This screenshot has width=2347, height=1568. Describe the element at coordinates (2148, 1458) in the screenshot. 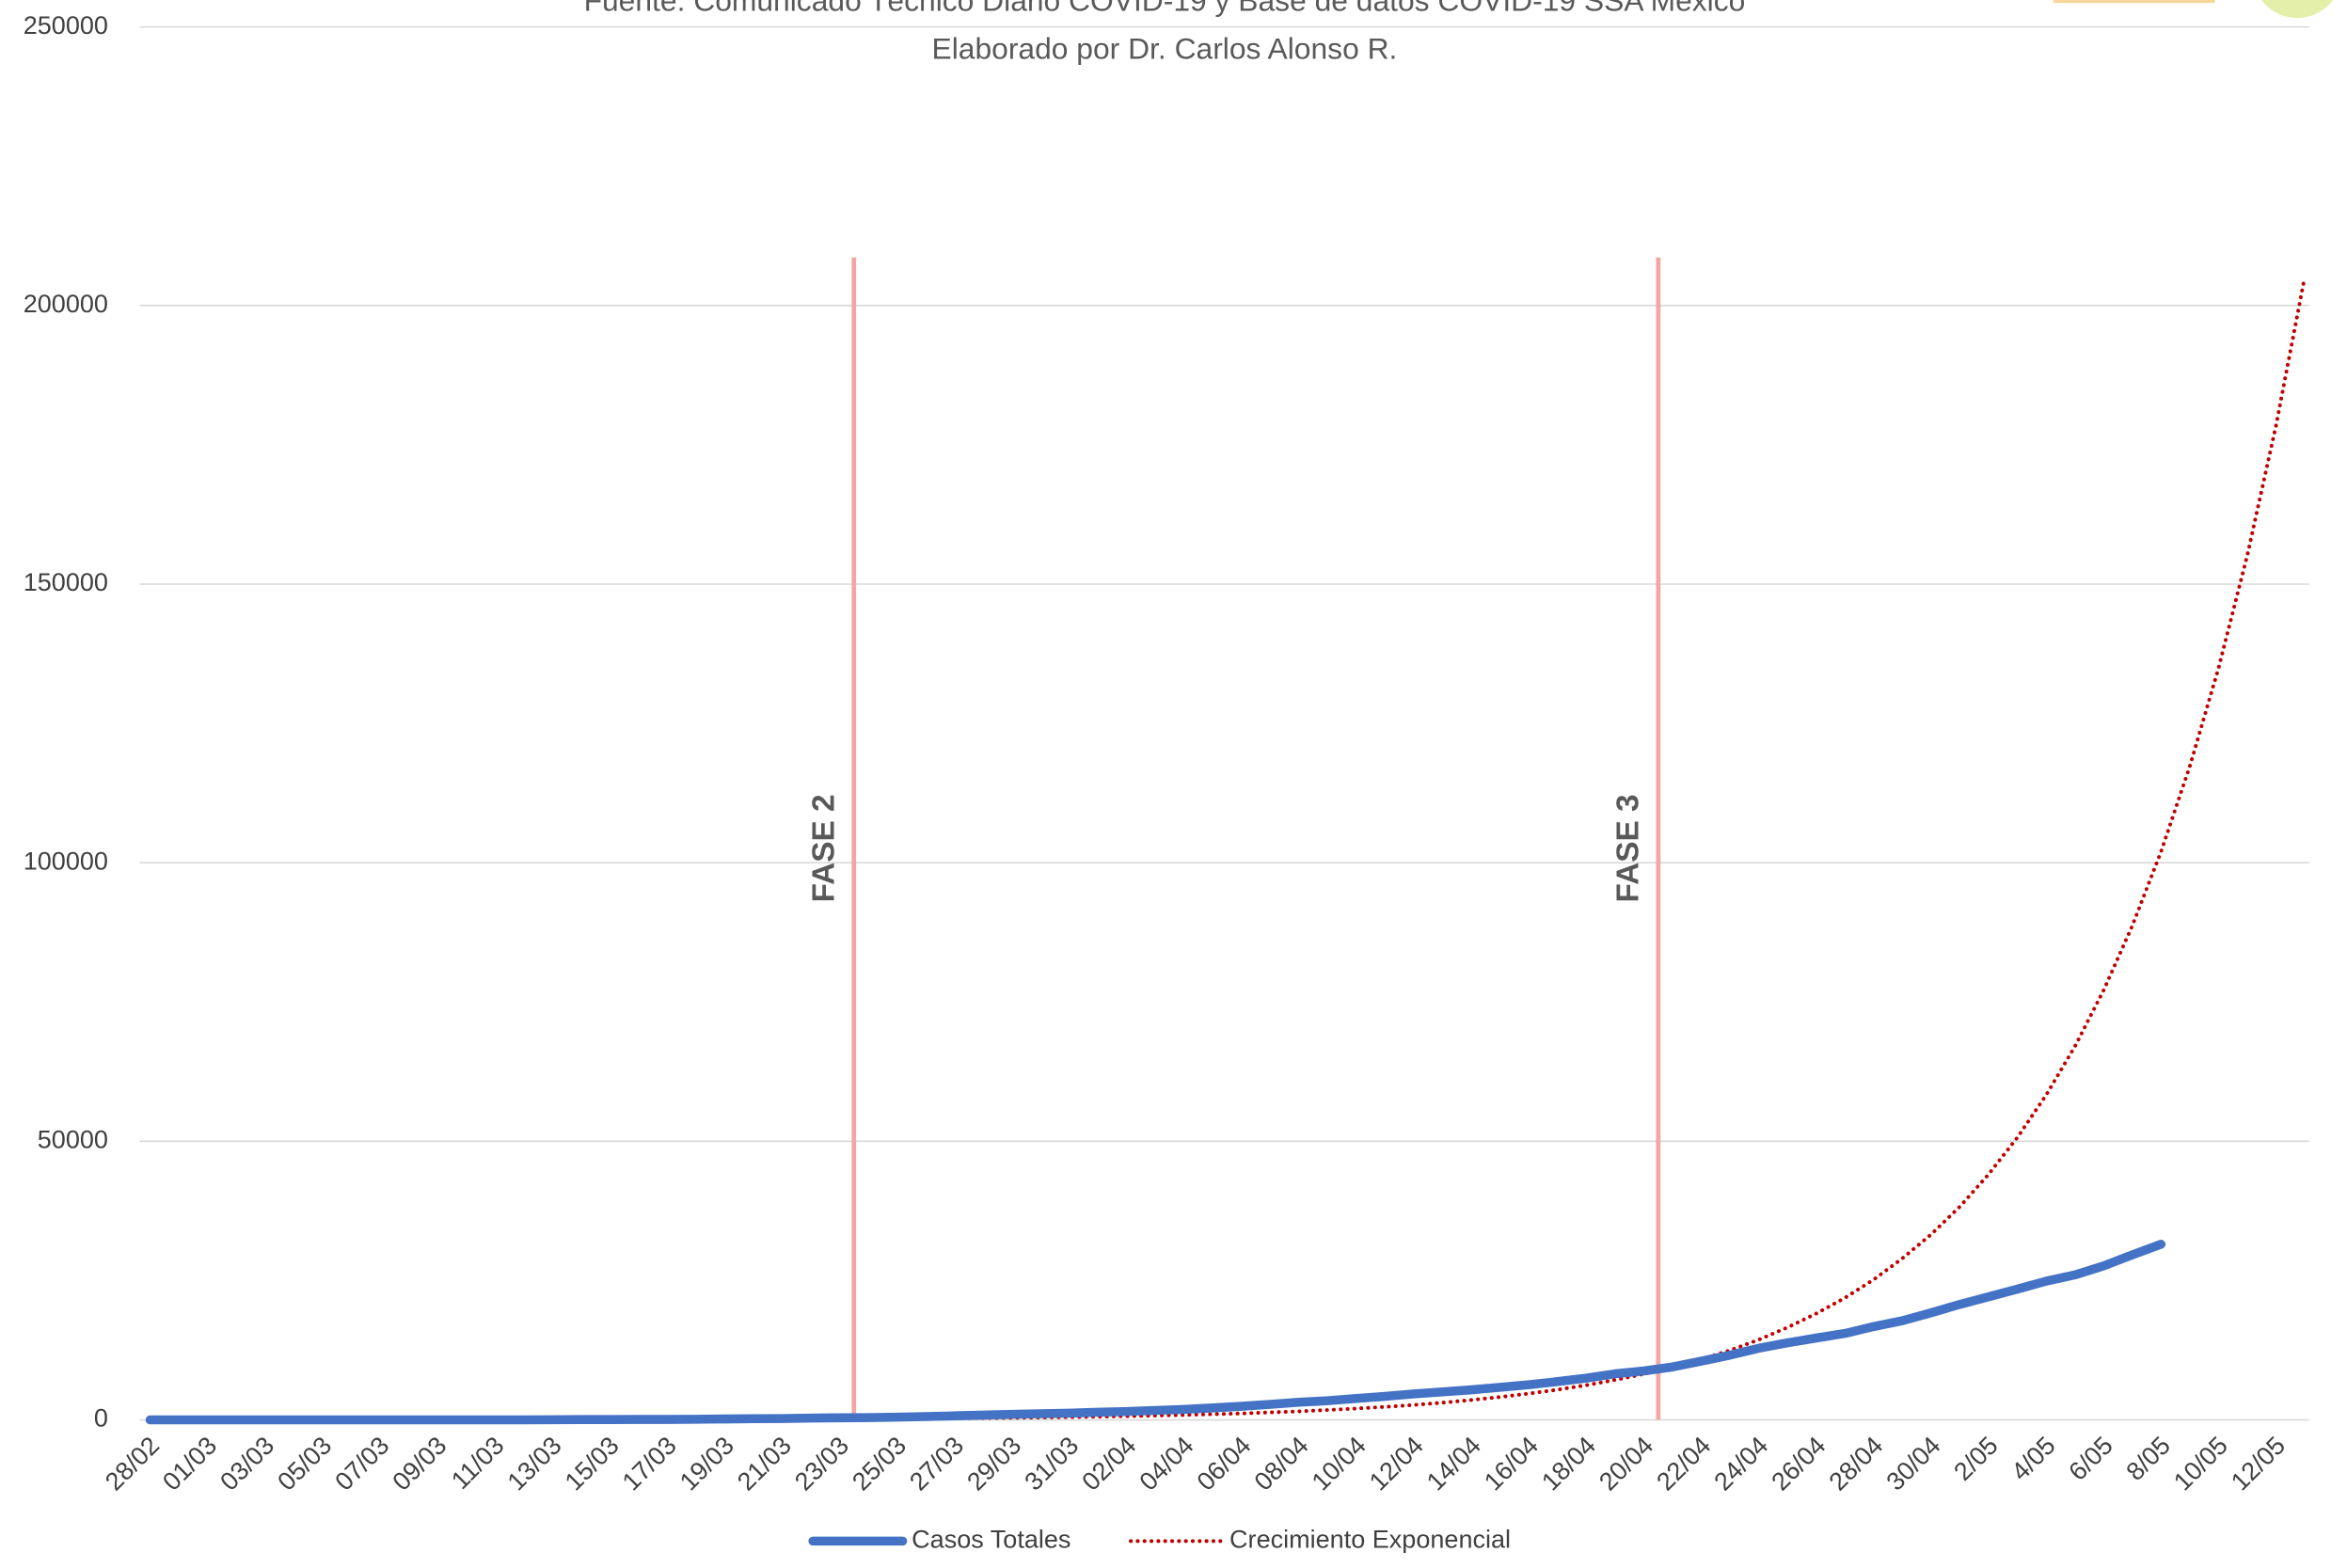

I see `x-tick-label: 8/05` at that location.